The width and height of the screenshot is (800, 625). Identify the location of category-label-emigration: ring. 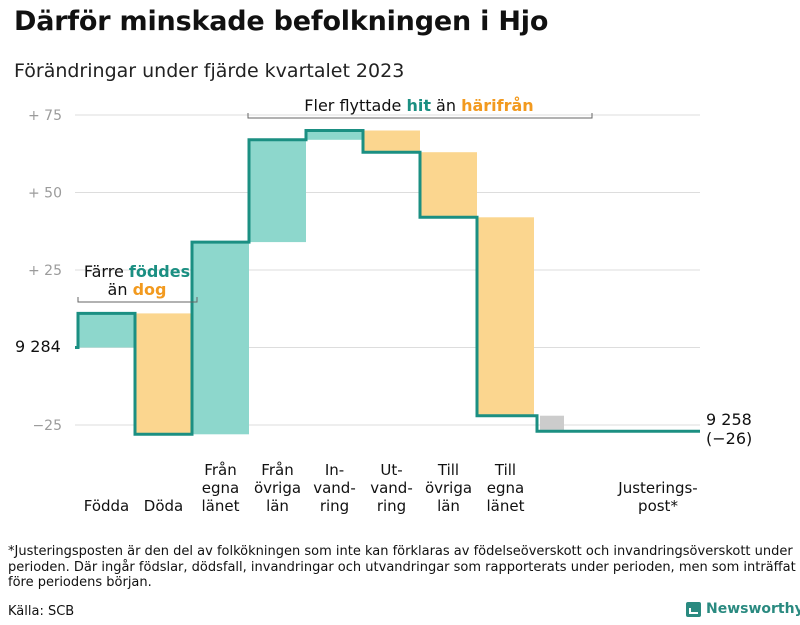
(391, 506).